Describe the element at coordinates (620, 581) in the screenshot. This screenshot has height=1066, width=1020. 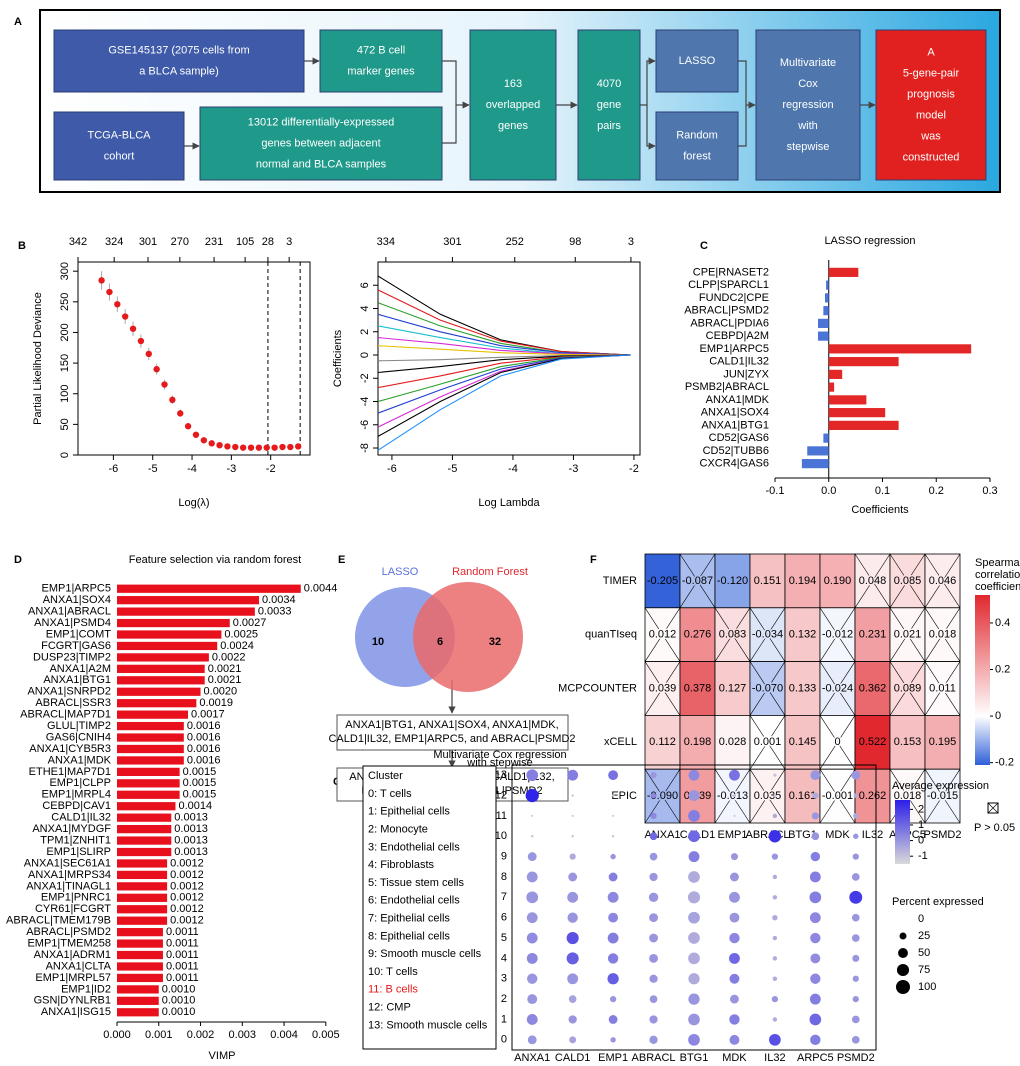
I see `row-label: TIMER` at that location.